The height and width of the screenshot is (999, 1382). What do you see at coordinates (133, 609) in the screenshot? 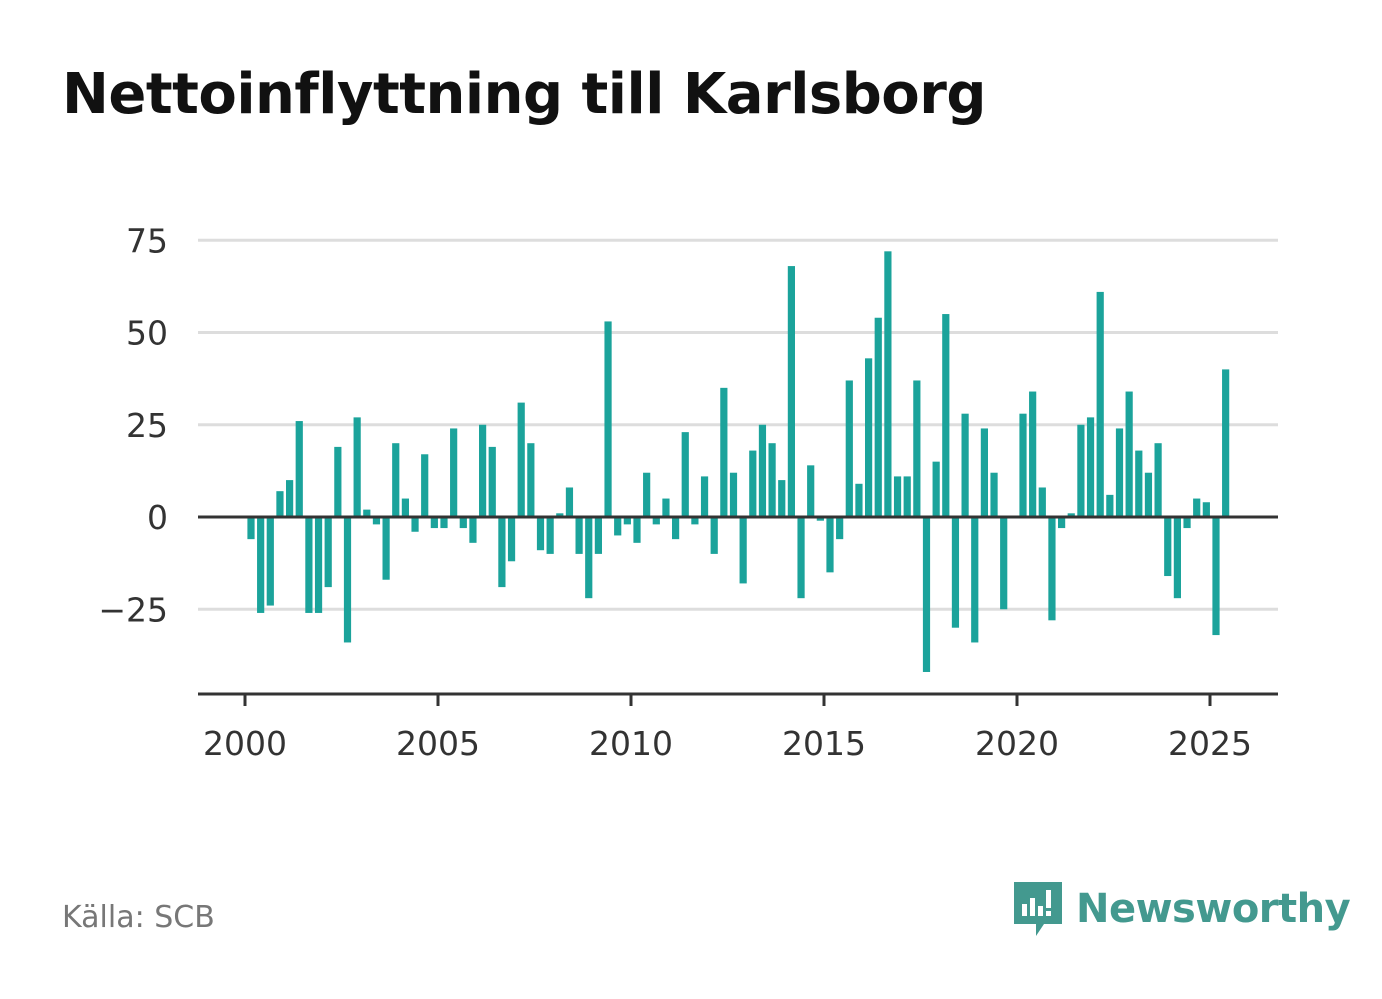
I see `y-tick-label: −25` at bounding box center [133, 609].